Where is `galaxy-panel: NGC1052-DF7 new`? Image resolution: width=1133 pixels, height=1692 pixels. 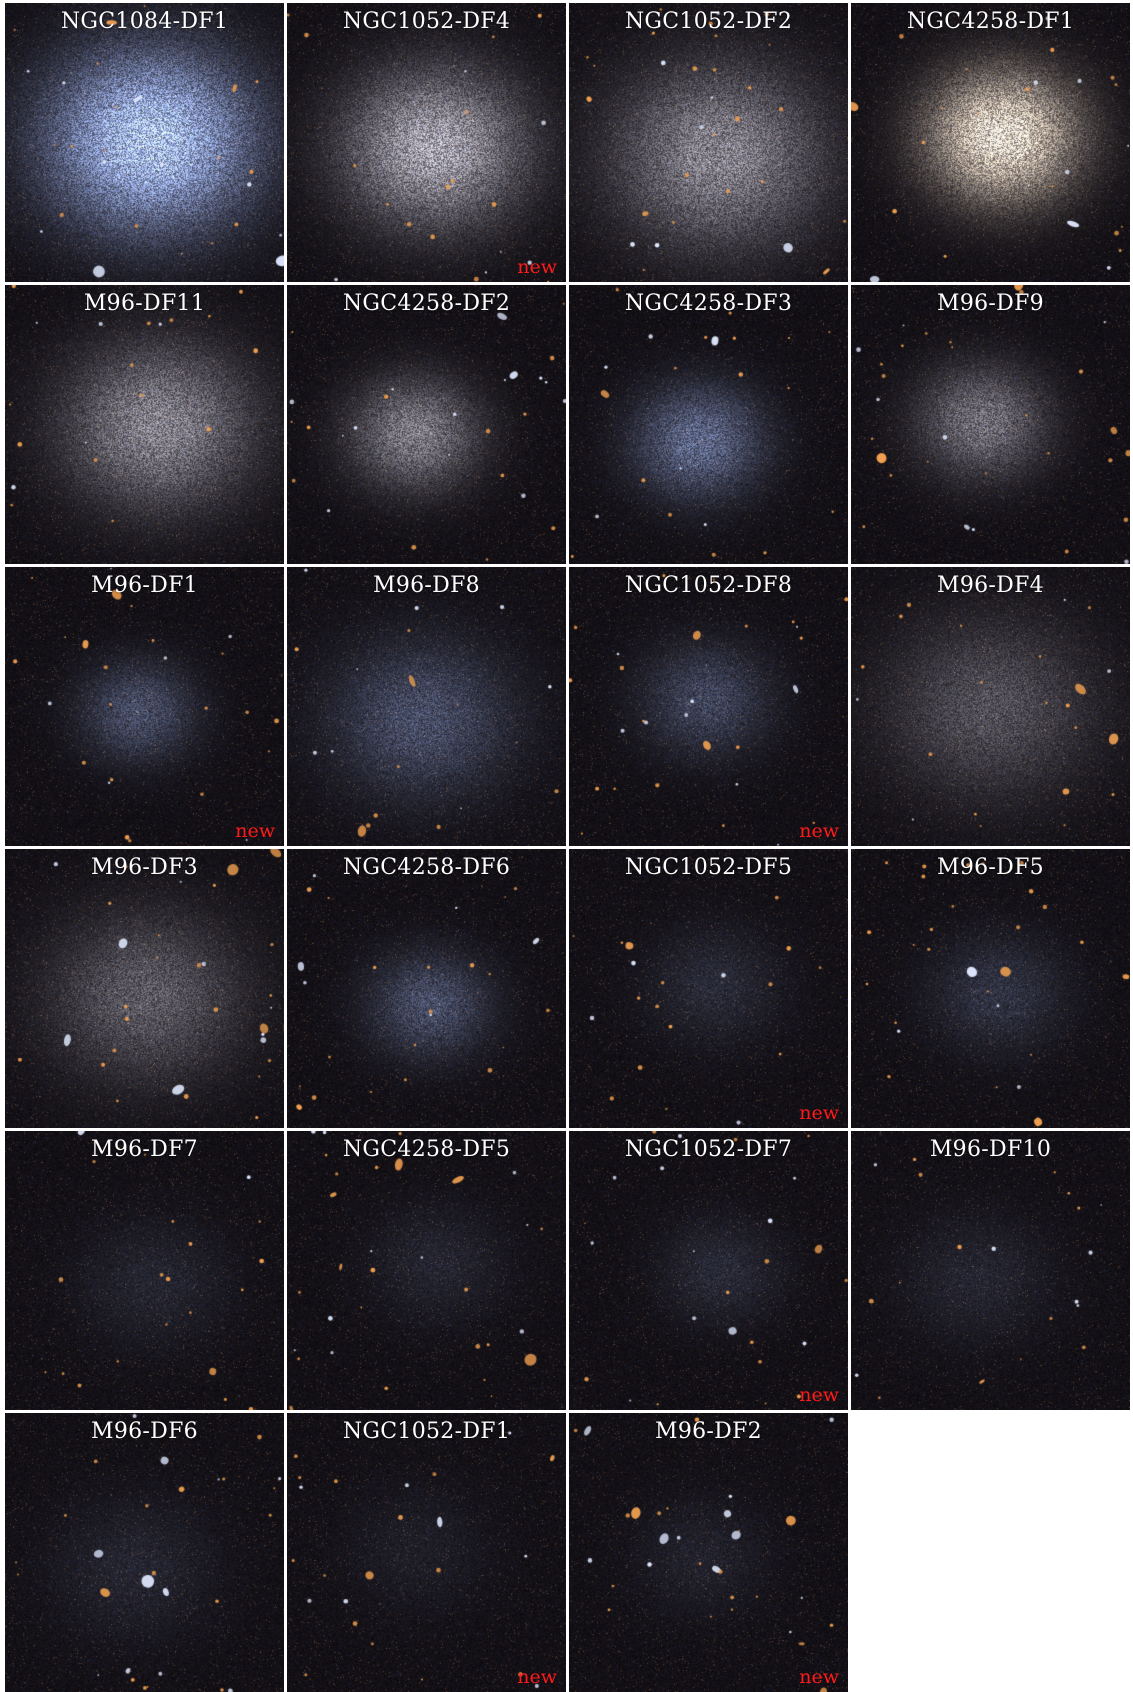 galaxy-panel: NGC1052-DF7 new is located at coordinates (708, 1270).